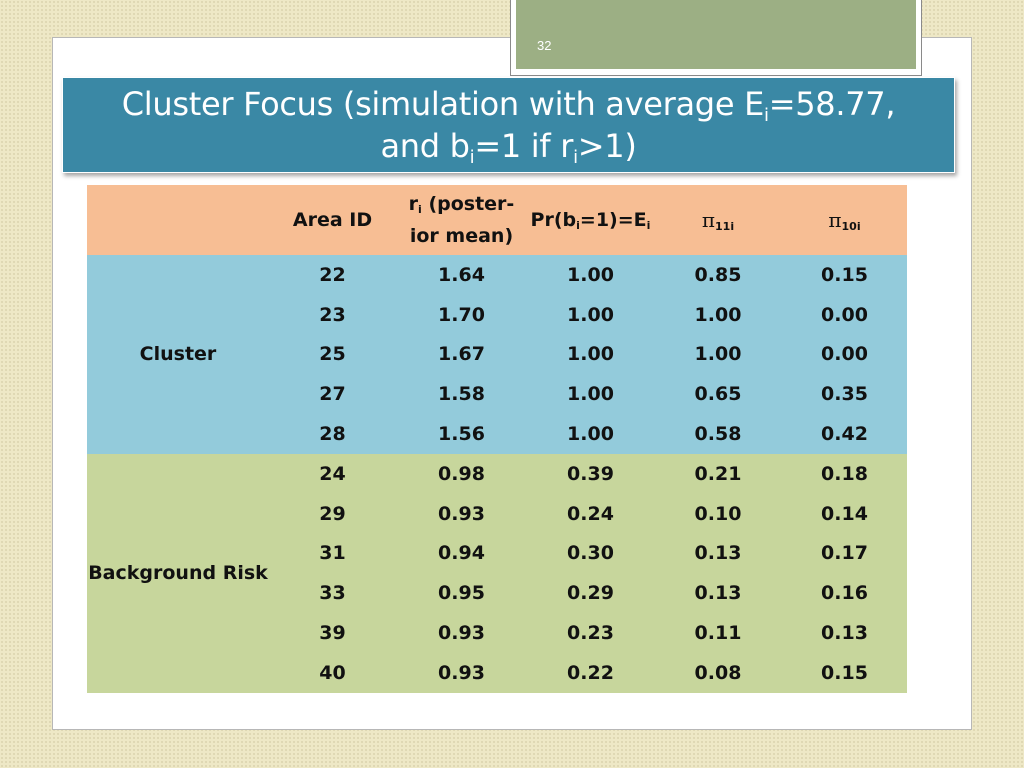 This screenshot has width=1024, height=768. I want to click on cell-area: 22, so click(332, 275).